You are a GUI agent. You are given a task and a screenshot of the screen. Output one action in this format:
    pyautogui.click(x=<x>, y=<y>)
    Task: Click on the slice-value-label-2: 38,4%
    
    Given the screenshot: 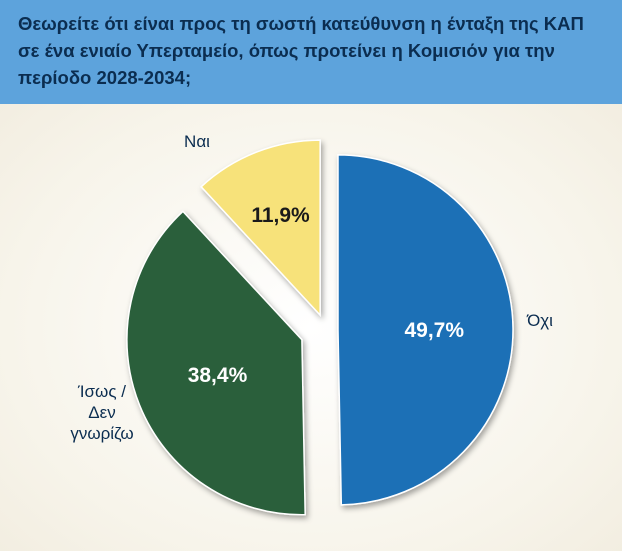 What is the action you would take?
    pyautogui.click(x=218, y=375)
    